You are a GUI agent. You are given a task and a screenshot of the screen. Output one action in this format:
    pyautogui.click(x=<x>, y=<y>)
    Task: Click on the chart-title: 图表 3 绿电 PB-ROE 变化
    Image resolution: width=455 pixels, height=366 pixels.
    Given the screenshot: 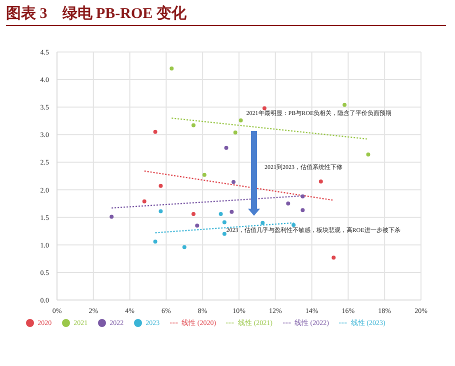 What is the action you would take?
    pyautogui.click(x=226, y=15)
    